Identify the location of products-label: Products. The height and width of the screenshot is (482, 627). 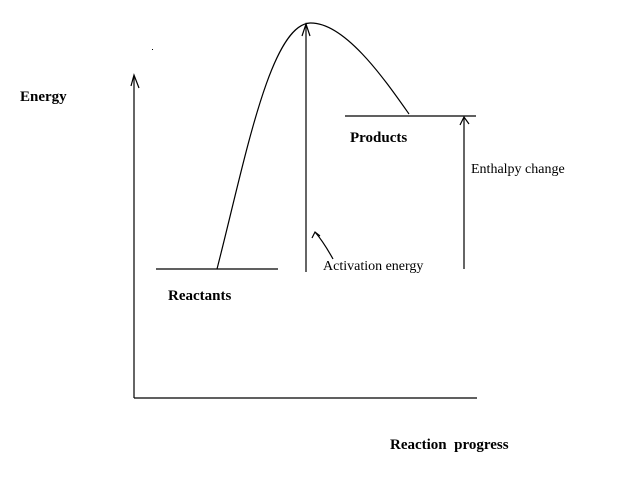
(378, 138).